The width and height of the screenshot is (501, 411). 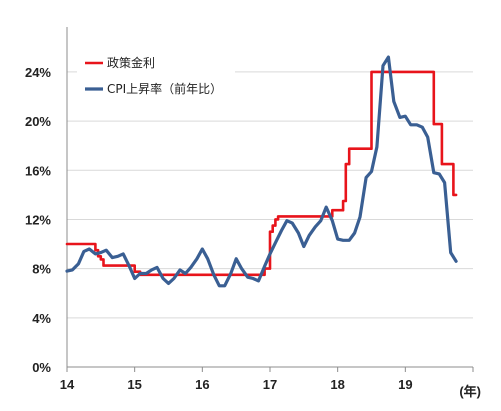 I want to click on x-tick-label: 18, so click(x=337, y=384).